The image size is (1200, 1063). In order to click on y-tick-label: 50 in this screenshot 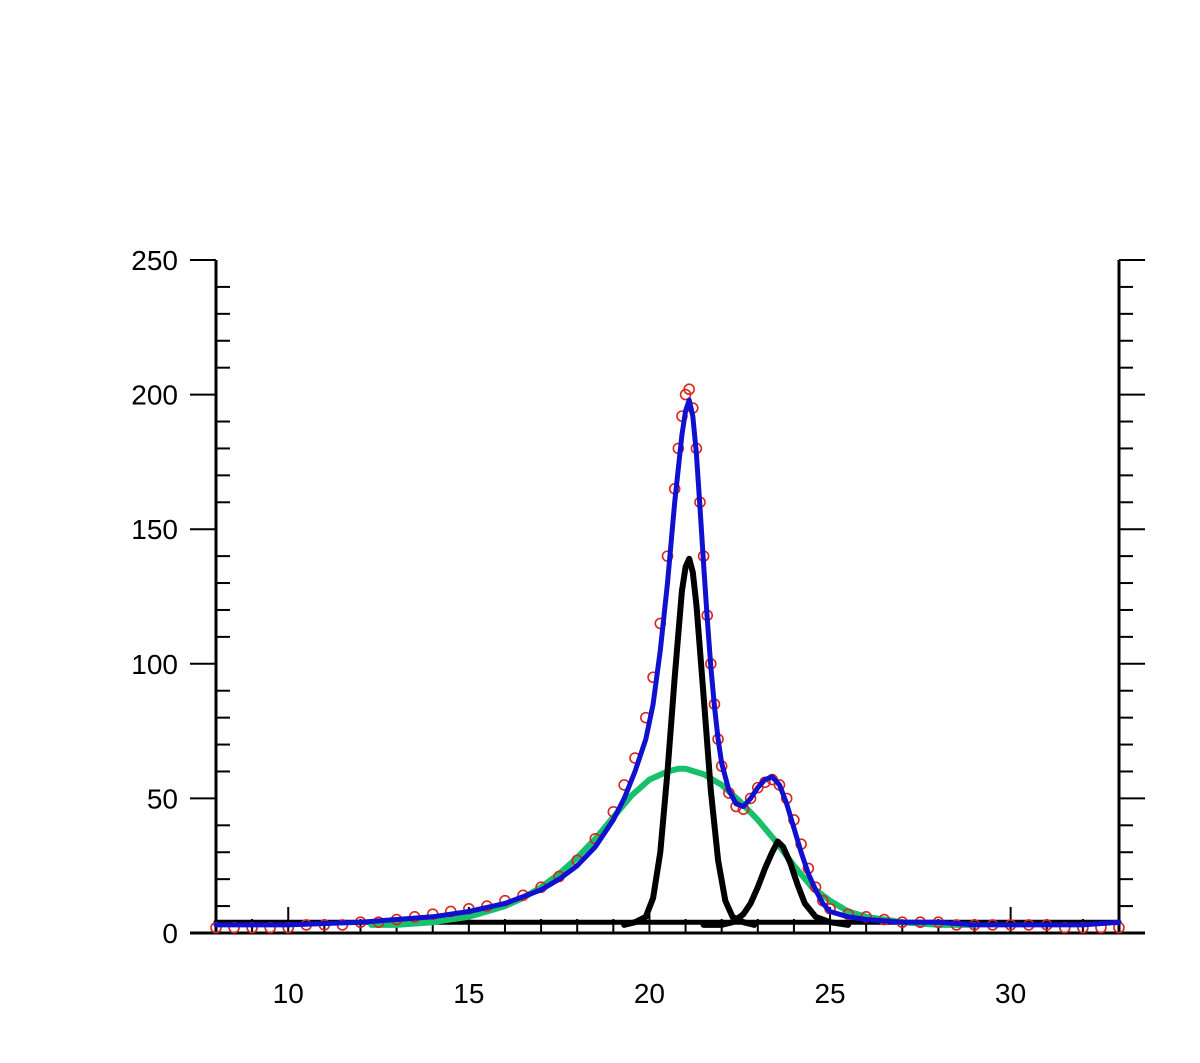, I will do `click(162, 798)`.